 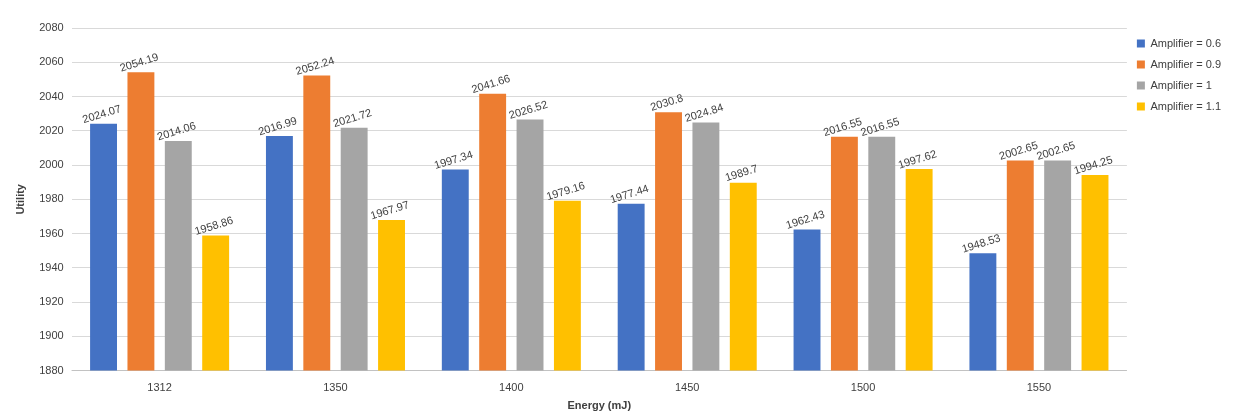 What do you see at coordinates (315, 65) in the screenshot?
I see `data-label: 2052.24` at bounding box center [315, 65].